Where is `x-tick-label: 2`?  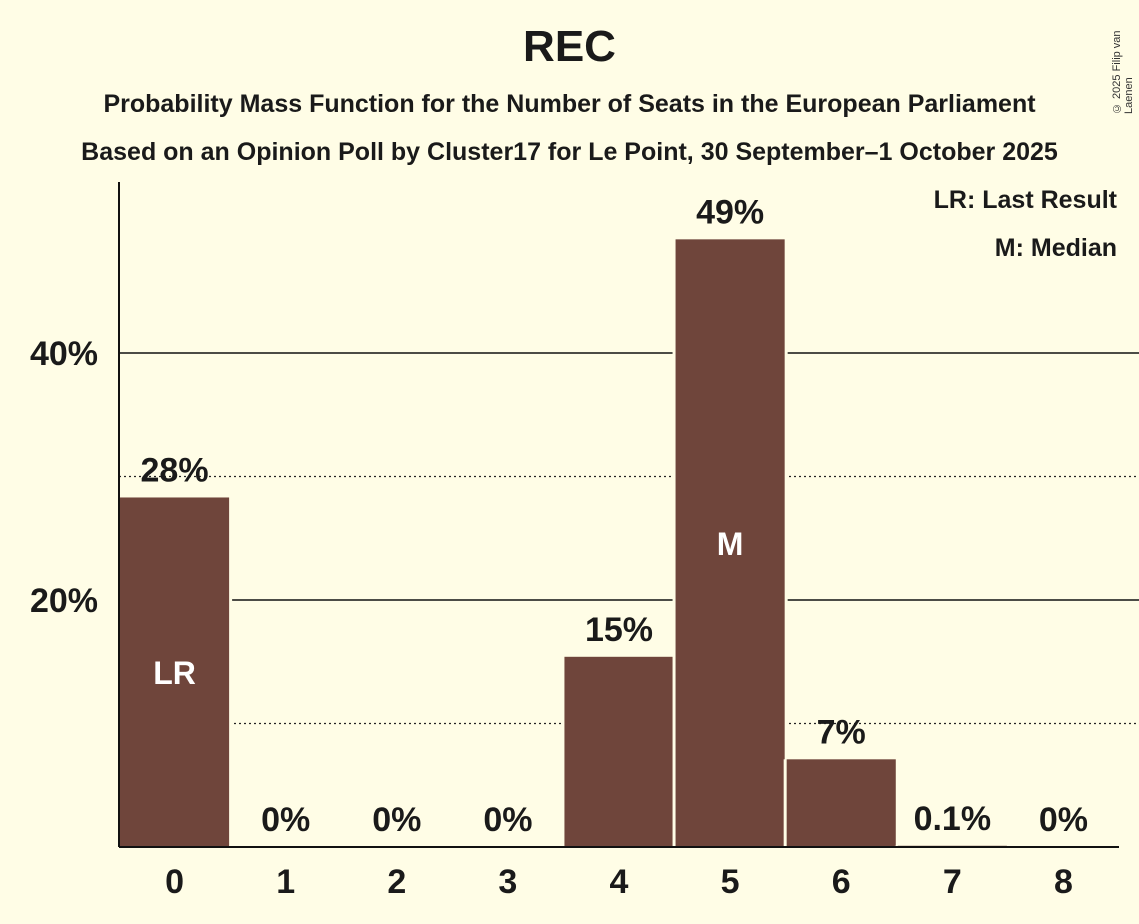 x-tick-label: 2 is located at coordinates (396, 882).